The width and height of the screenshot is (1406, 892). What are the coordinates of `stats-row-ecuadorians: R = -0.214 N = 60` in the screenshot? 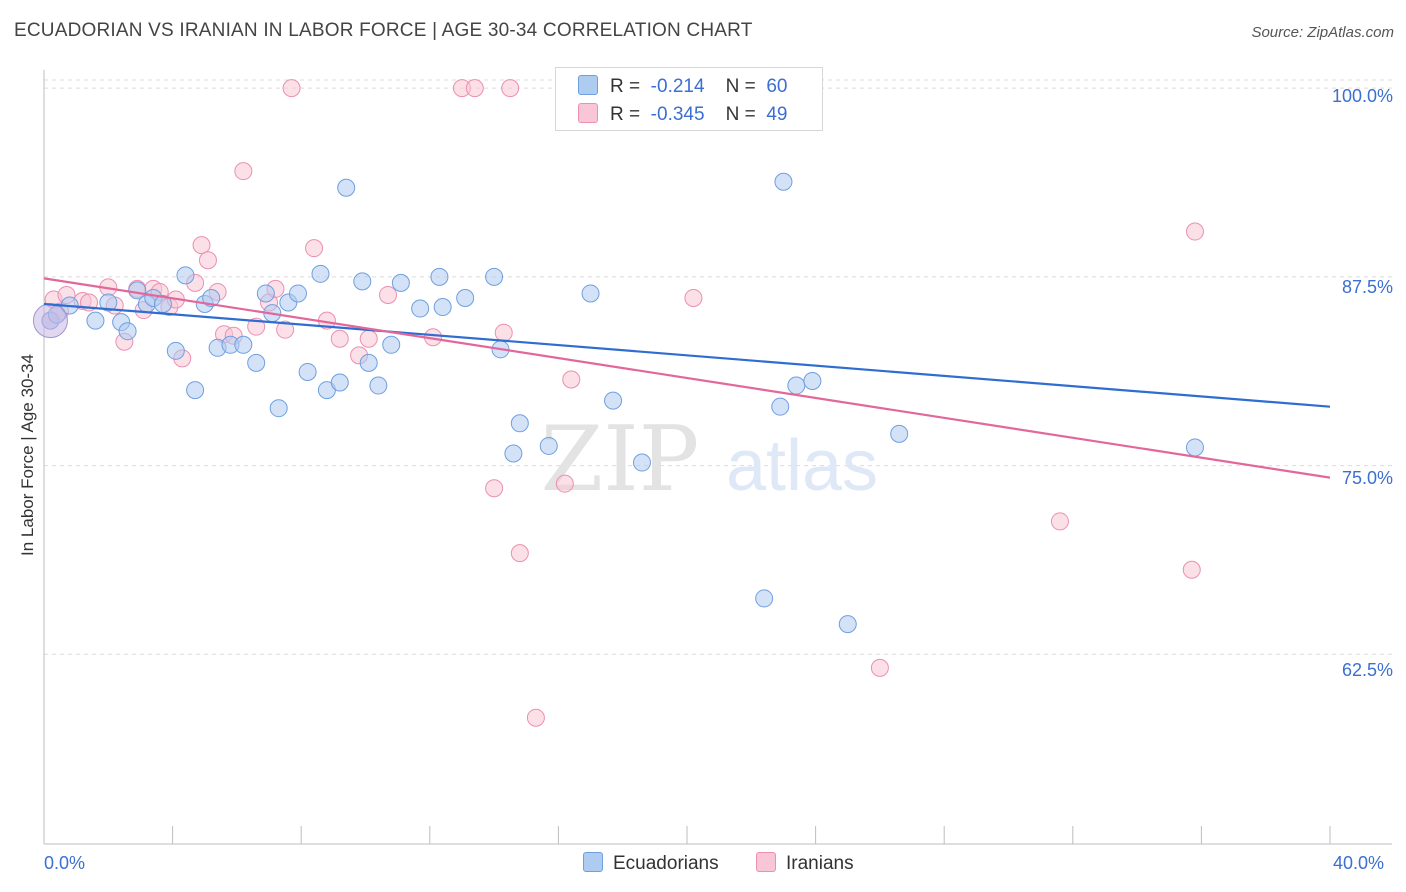 It's located at (682, 86).